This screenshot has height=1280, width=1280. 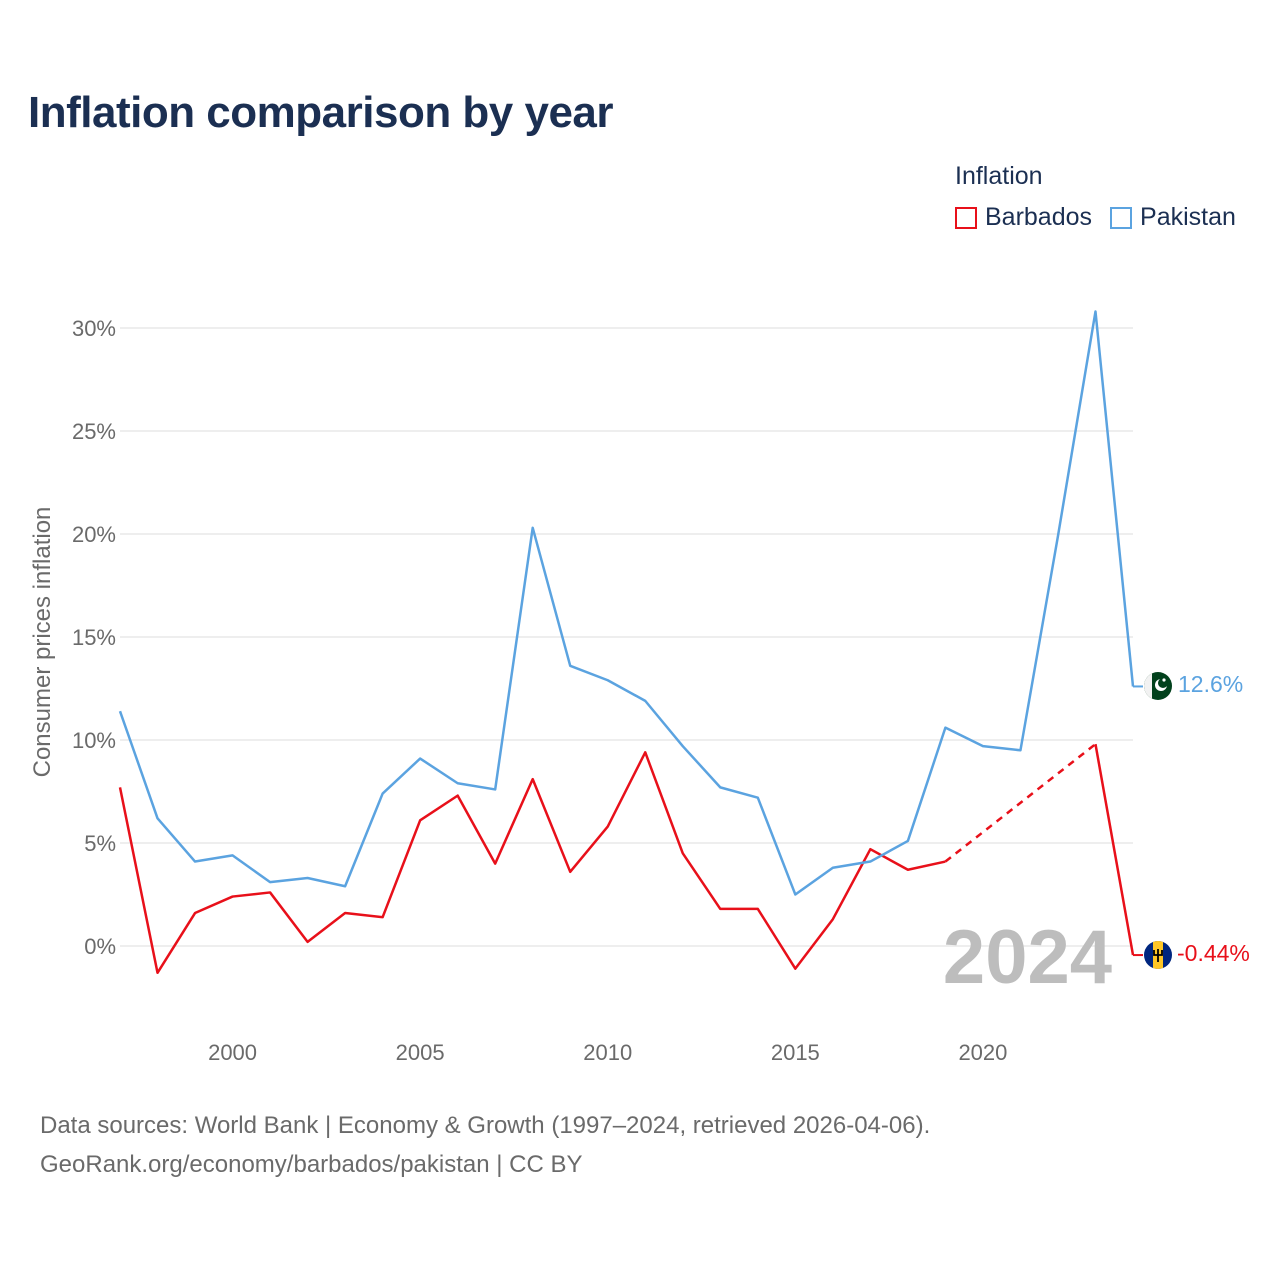 What do you see at coordinates (795, 1052) in the screenshot?
I see `x-tick-label: 2015` at bounding box center [795, 1052].